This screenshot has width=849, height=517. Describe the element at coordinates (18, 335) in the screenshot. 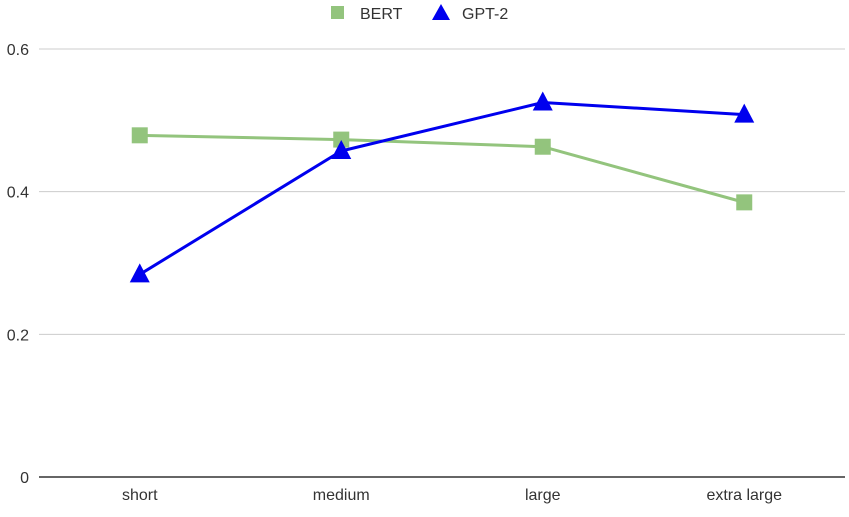

I see `y-tick-label: 0.2` at that location.